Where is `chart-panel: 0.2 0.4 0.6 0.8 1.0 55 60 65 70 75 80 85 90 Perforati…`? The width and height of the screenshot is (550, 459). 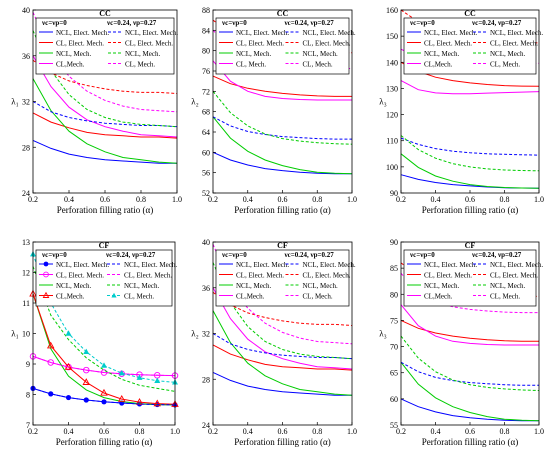 chart-panel: 0.2 0.4 0.6 0.8 1.0 55 60 65 70 75 80 85 90 Perforati… is located at coordinates (461, 342).